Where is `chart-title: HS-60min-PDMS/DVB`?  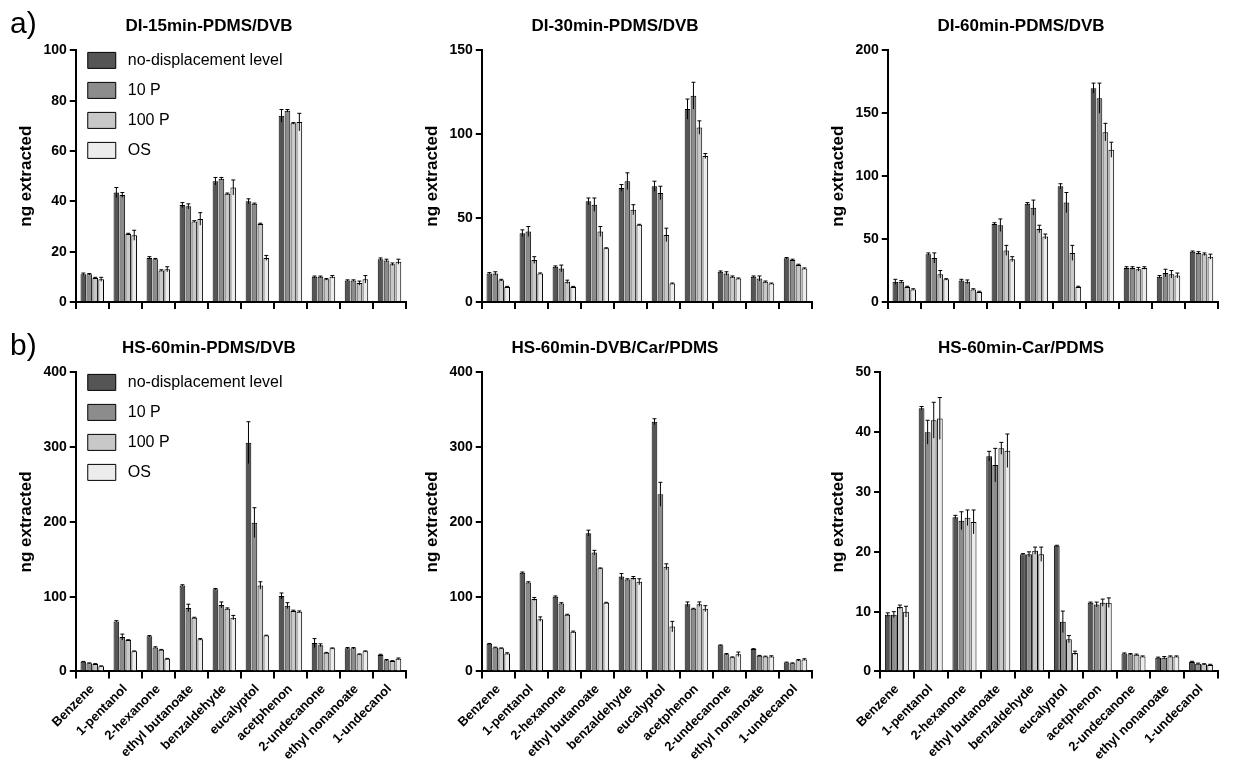
chart-title: HS-60min-PDMS/DVB is located at coordinates (209, 347).